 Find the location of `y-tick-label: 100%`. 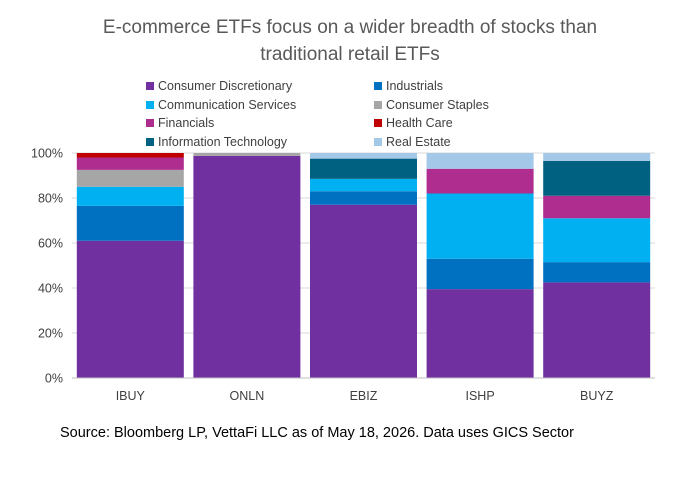

y-tick-label: 100% is located at coordinates (47, 154).